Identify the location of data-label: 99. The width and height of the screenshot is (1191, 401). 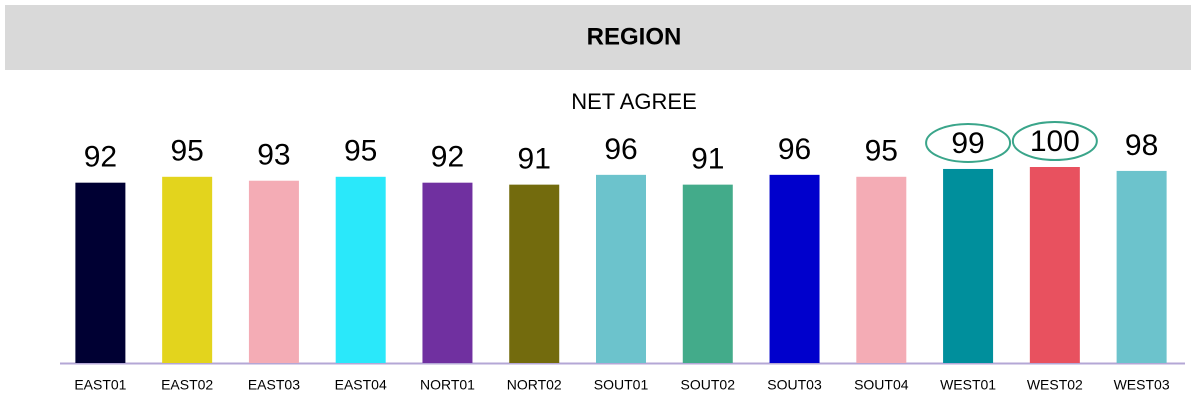
(967, 143).